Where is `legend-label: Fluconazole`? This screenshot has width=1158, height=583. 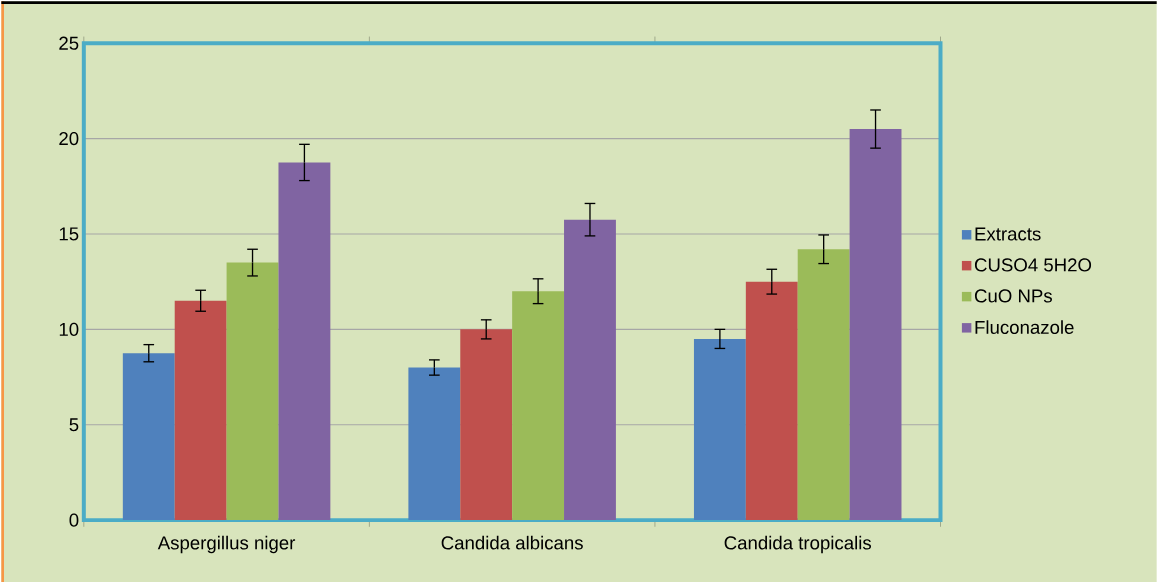
legend-label: Fluconazole is located at coordinates (1024, 327).